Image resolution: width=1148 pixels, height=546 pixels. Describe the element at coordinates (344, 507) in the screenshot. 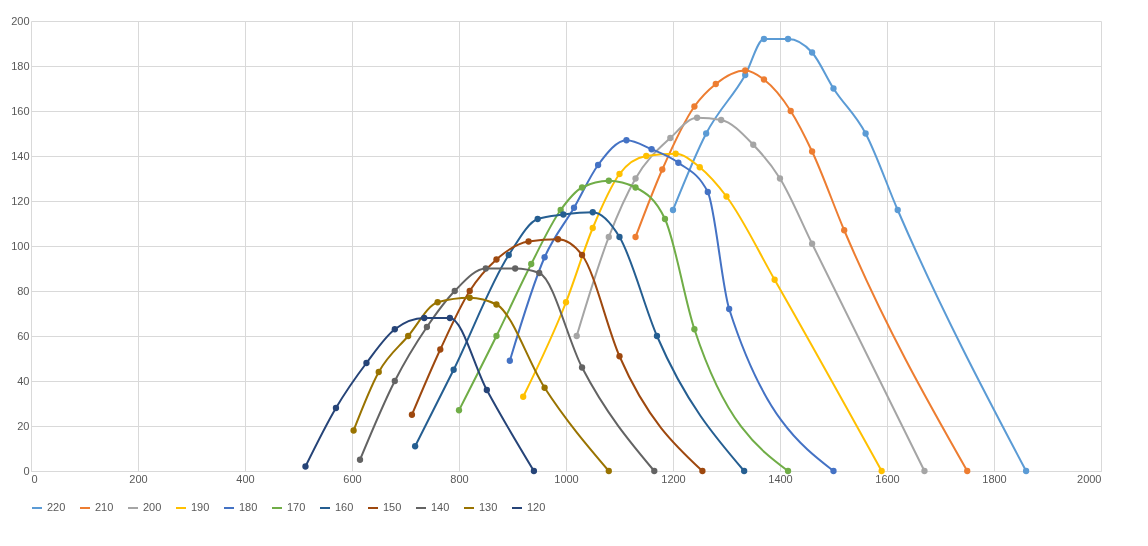

I see `legend-label: 160` at that location.